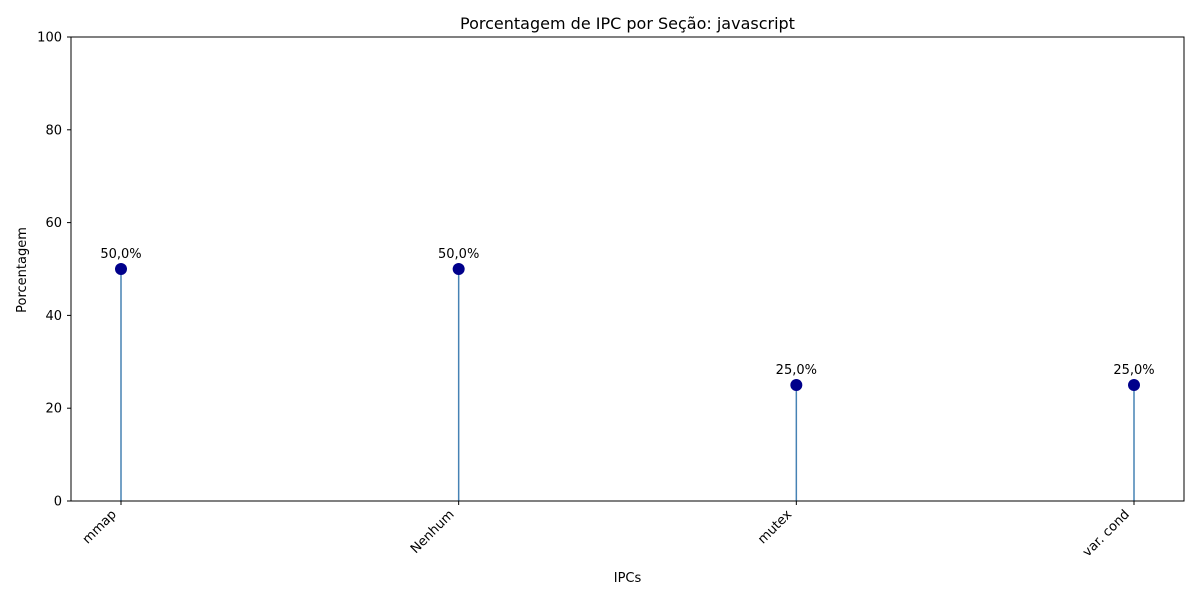  Describe the element at coordinates (775, 527) in the screenshot. I see `x-tick-label: mutex` at that location.